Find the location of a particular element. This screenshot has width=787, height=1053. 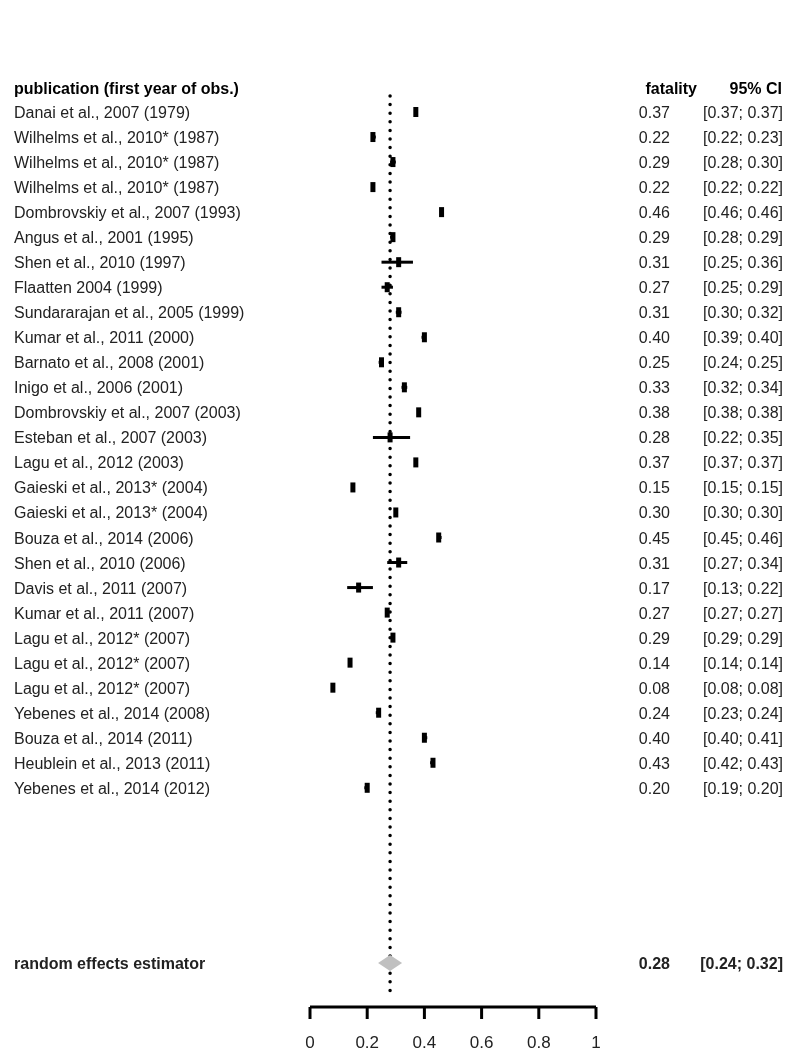

y-tick-label: Heublein et al., 2013 (2011) is located at coordinates (112, 763).